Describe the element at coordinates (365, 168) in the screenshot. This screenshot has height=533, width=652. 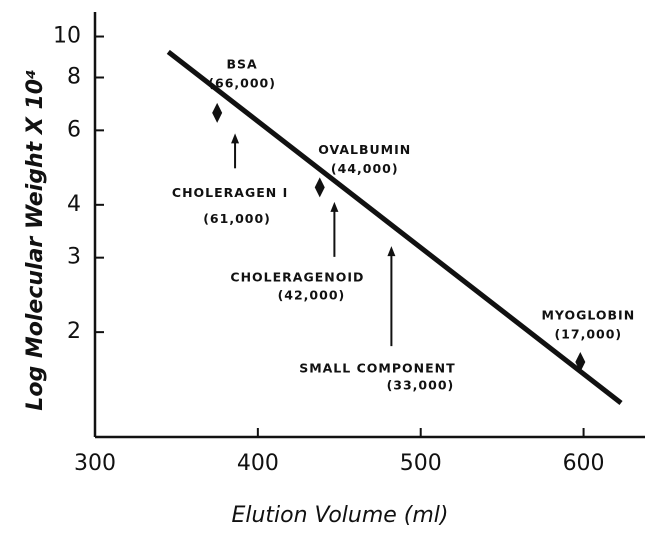
I see `standard-value-label: (44,000)` at that location.